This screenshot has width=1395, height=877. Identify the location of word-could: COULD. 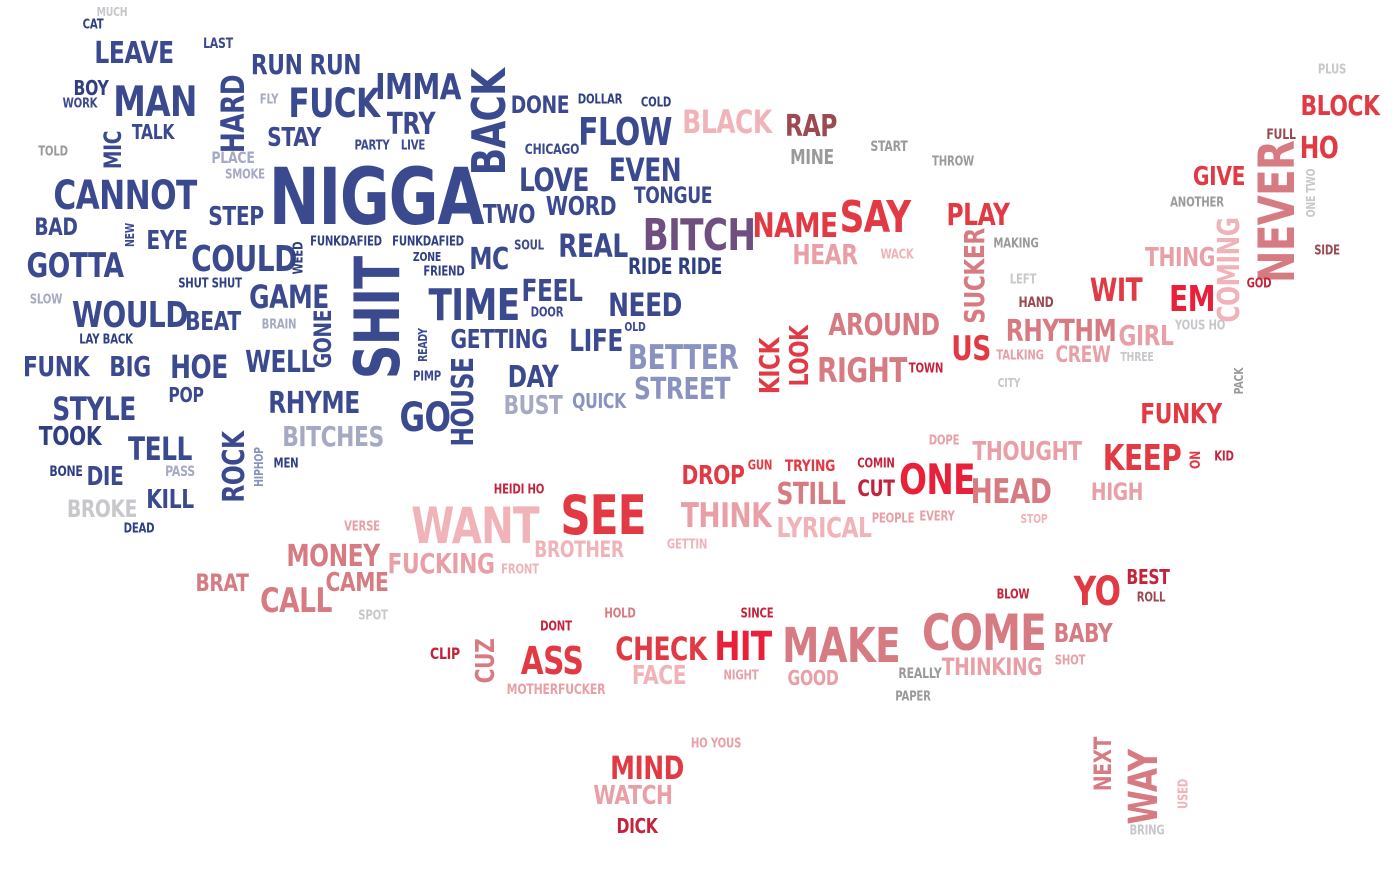
(244, 259).